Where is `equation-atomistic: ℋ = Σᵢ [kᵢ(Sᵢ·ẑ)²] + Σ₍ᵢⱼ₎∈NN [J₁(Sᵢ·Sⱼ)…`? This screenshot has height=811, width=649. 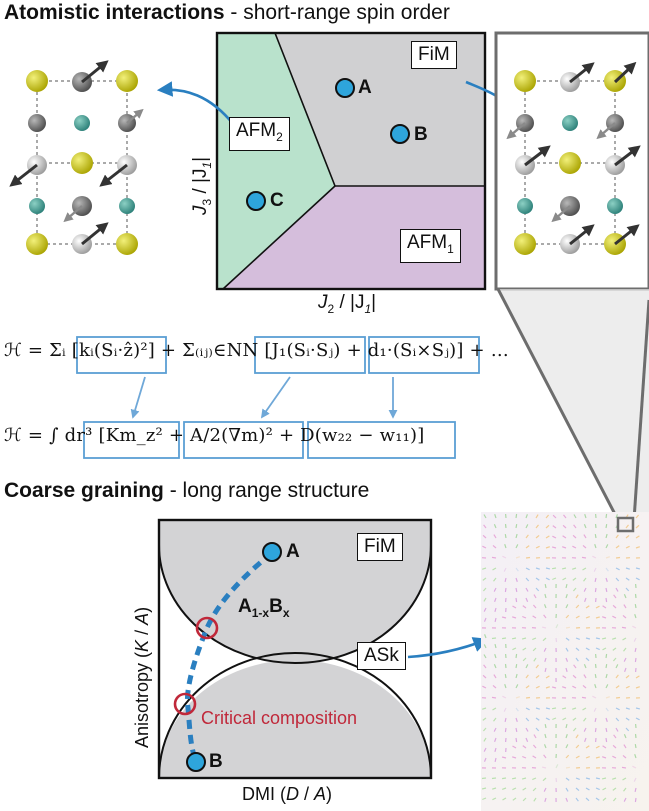
equation-atomistic: ℋ = Σᵢ [kᵢ(Sᵢ·ẑ)²] + Σ₍ᵢⱼ₎∈NN [J₁(Sᵢ·Sⱼ)… is located at coordinates (256, 350).